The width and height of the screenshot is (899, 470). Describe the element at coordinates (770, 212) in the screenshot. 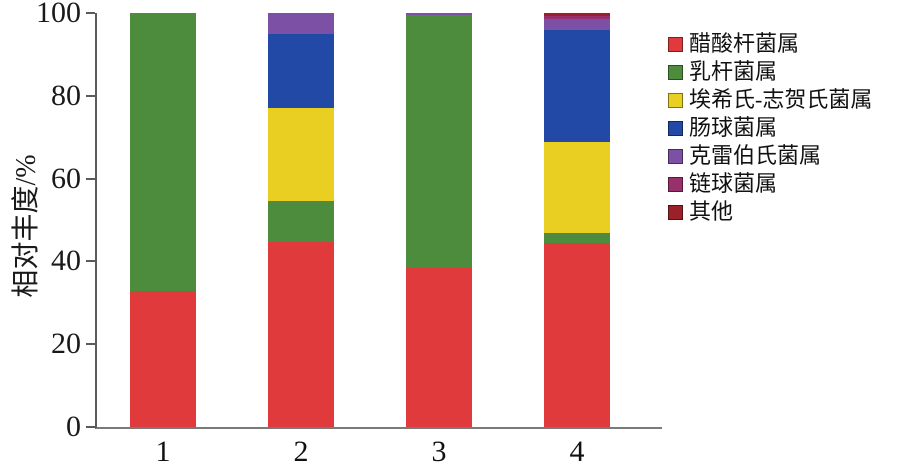

I see `legend-item: 其他` at that location.